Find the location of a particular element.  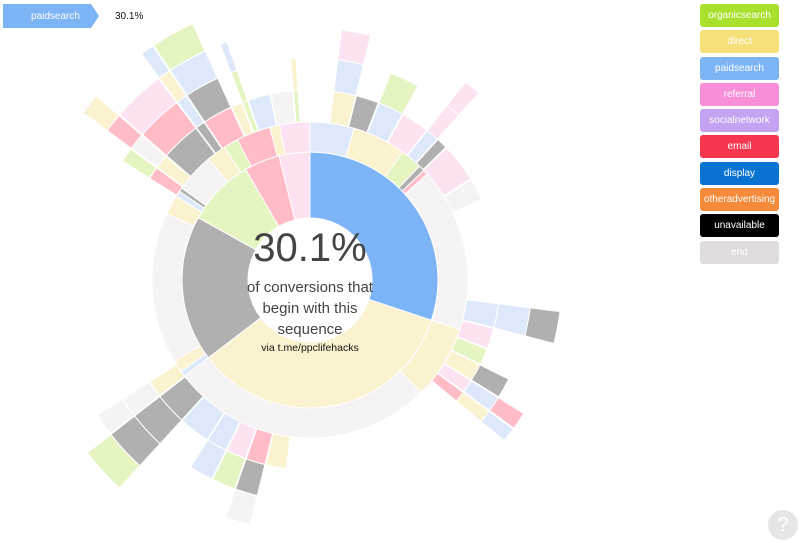

breadcrumb: paidsearch 30.1% is located at coordinates (73, 16).